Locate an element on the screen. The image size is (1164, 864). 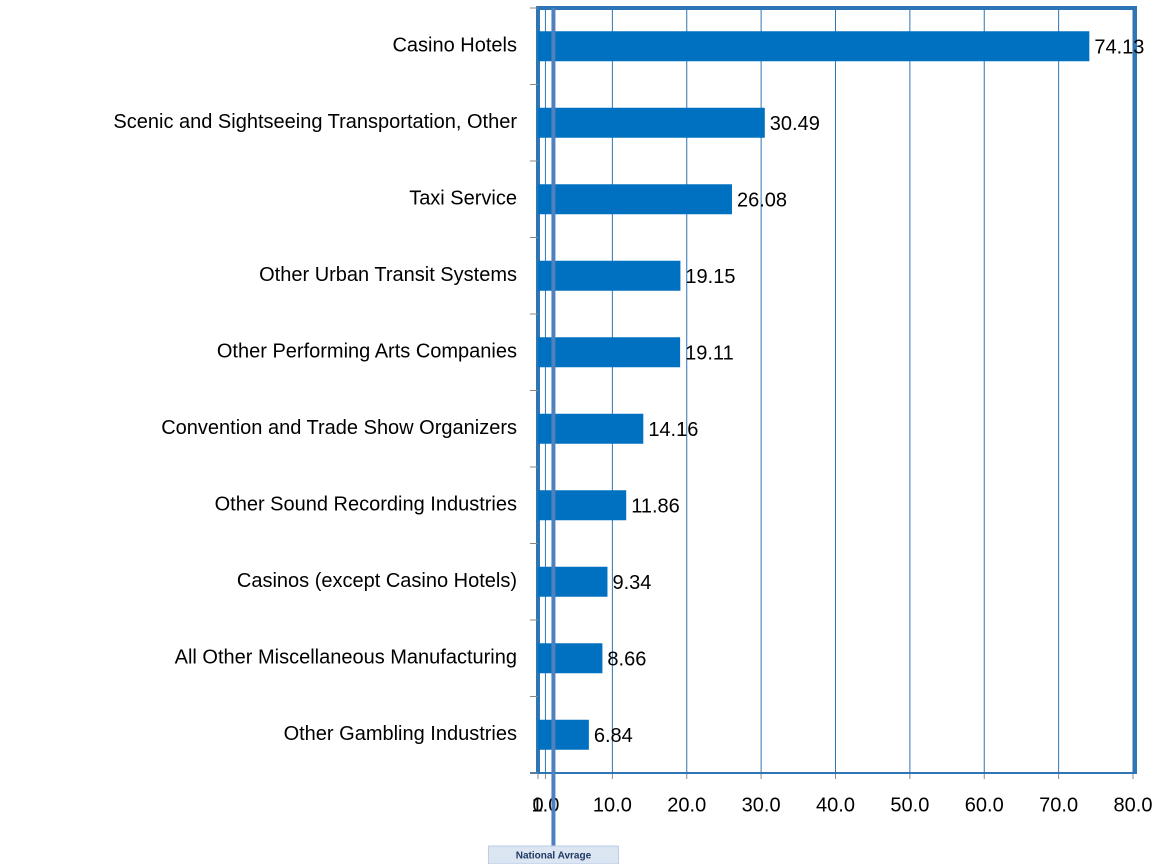
category-label: Taxi Service is located at coordinates (463, 199).